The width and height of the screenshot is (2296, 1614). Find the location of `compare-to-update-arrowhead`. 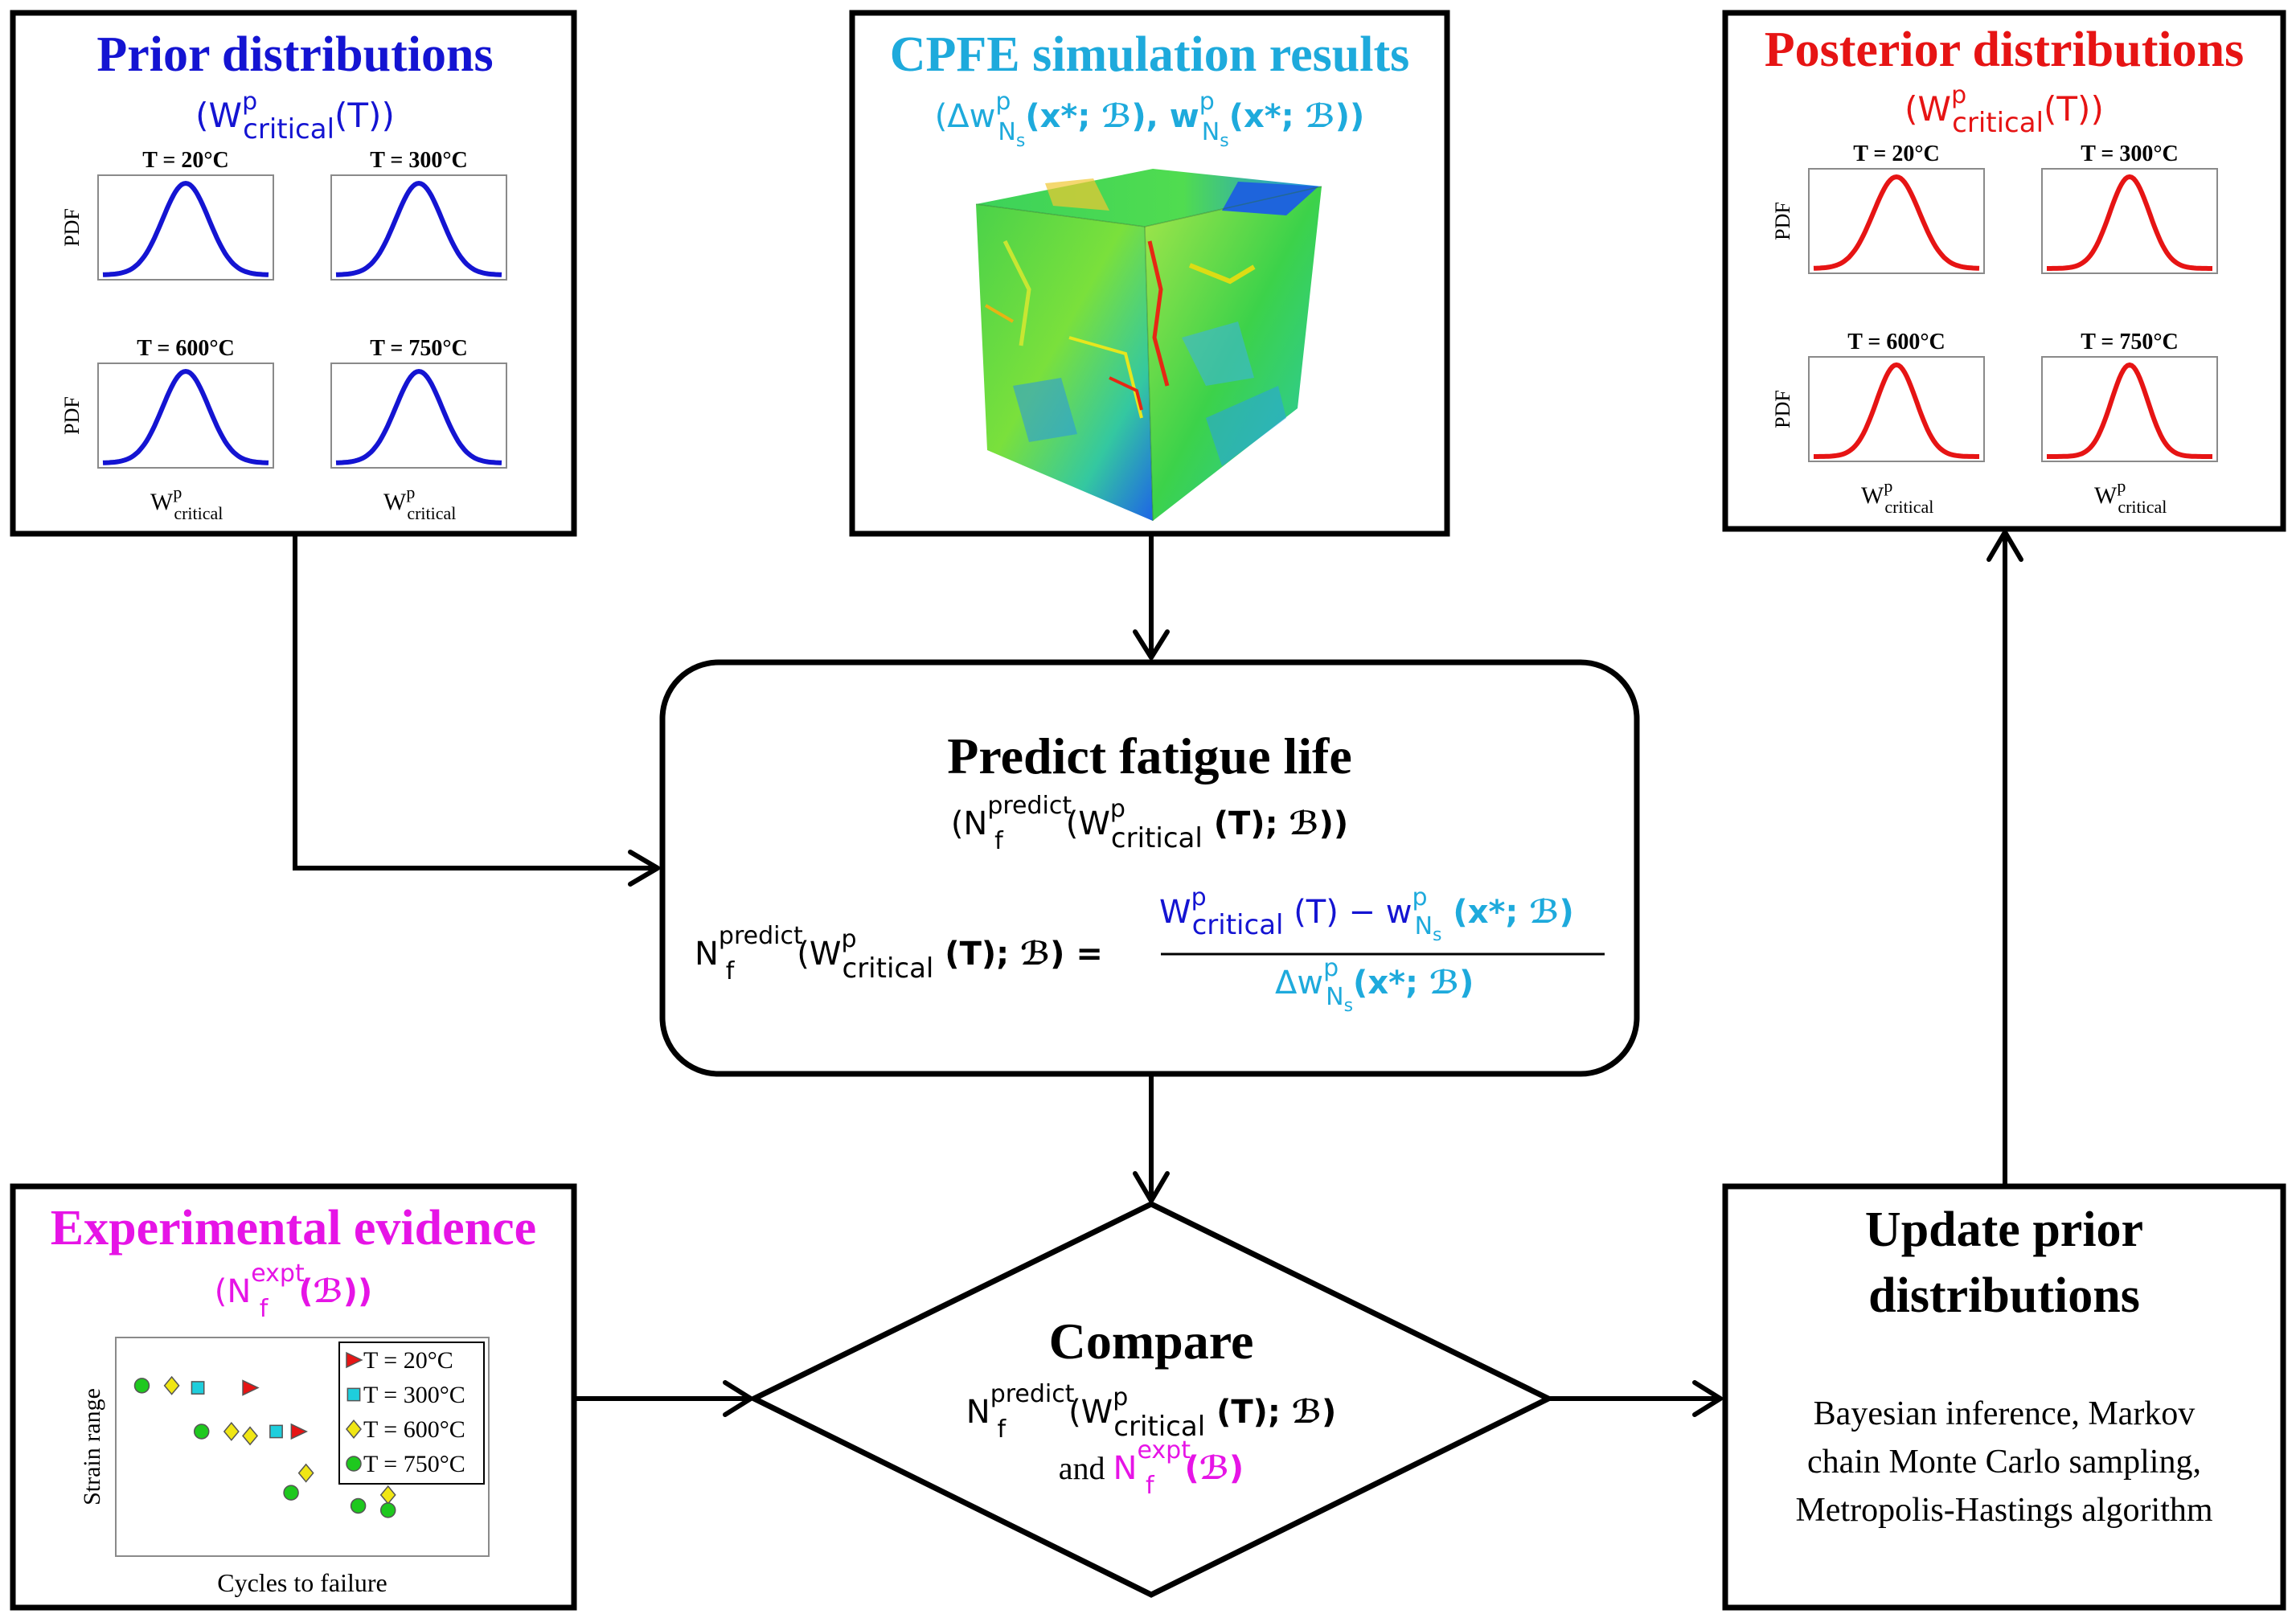

compare-to-update-arrowhead is located at coordinates (1707, 1398).